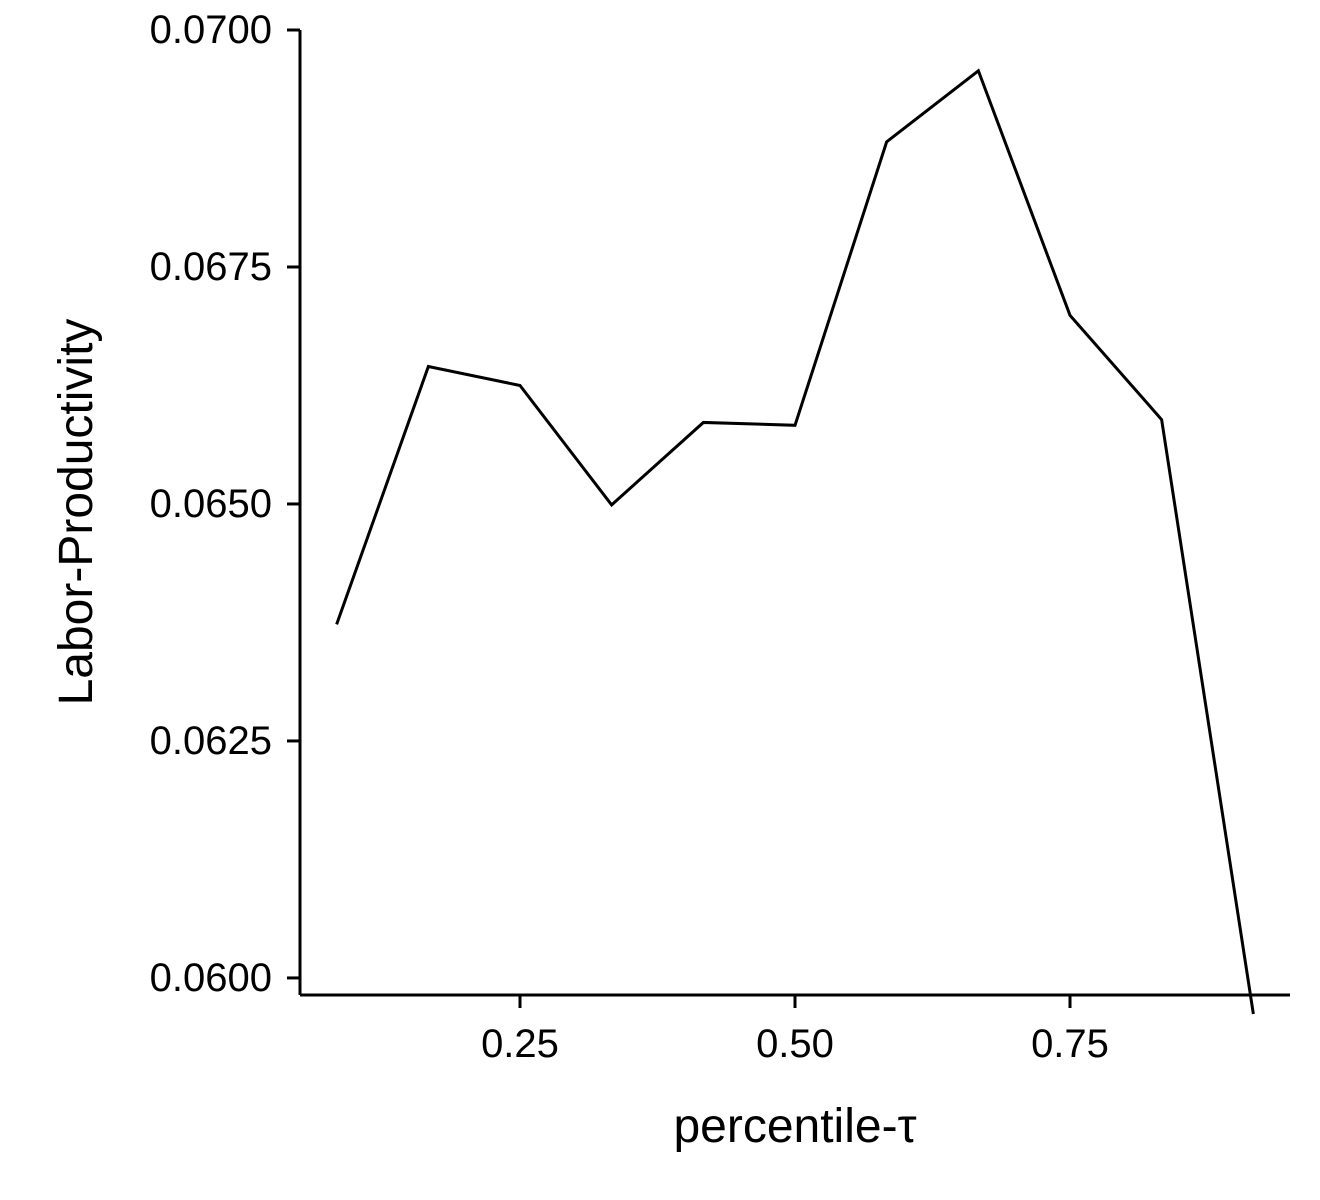 This screenshot has width=1320, height=1200. I want to click on y-tick-label: 0.0675, so click(211, 267).